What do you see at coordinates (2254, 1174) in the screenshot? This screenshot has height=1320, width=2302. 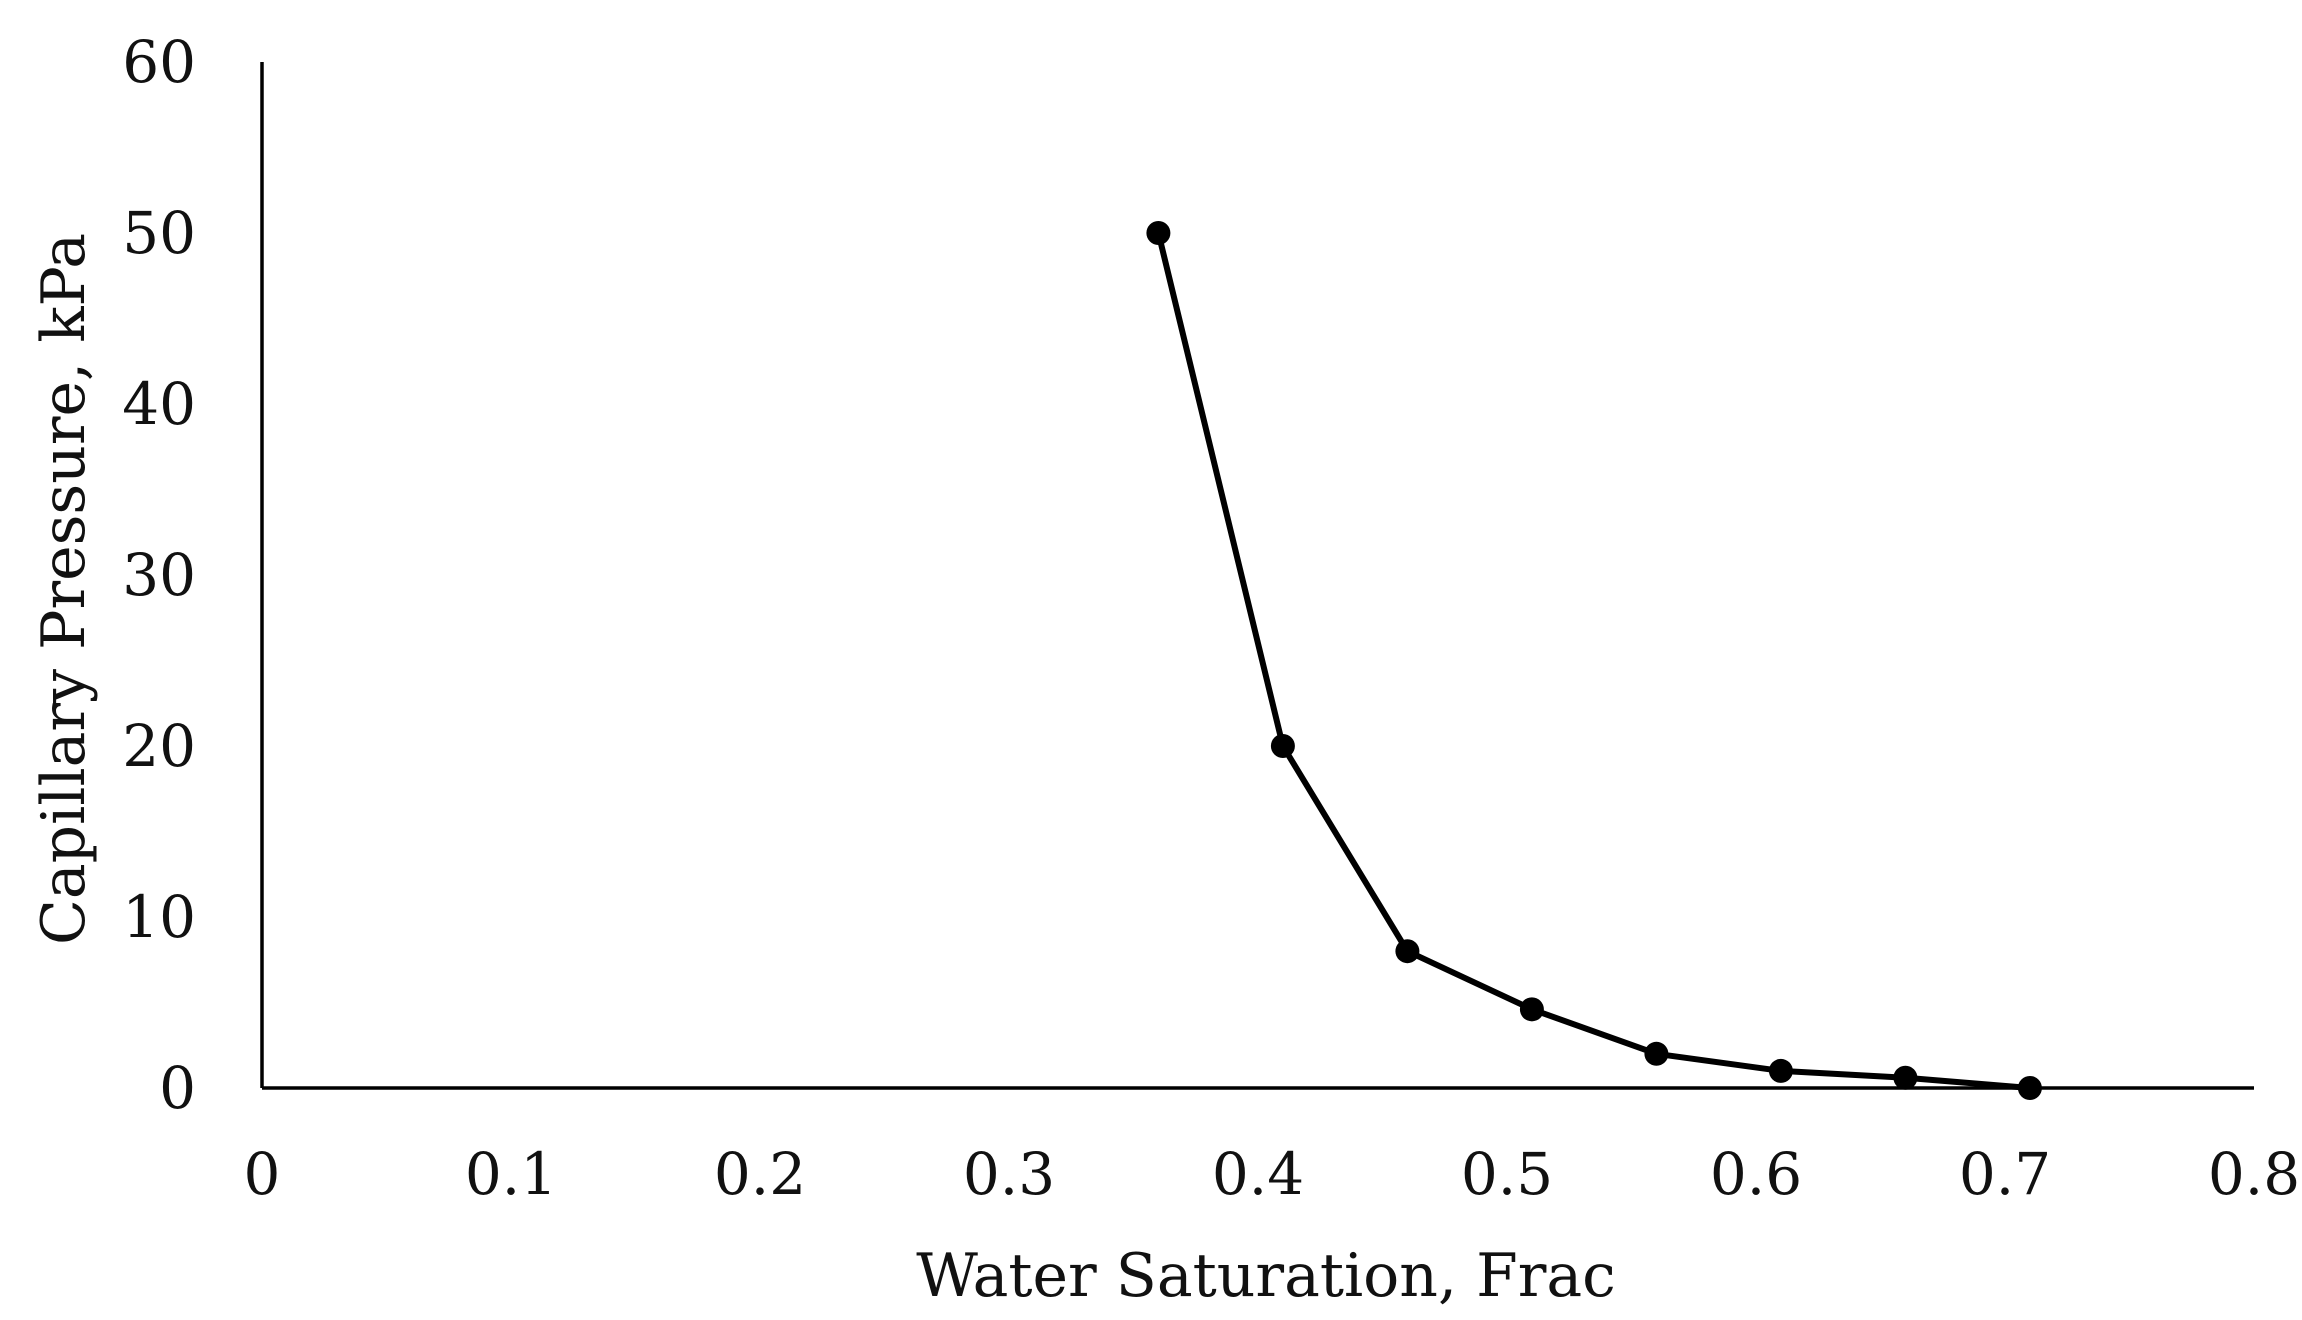 I see `x-tick-label: 0.8` at bounding box center [2254, 1174].